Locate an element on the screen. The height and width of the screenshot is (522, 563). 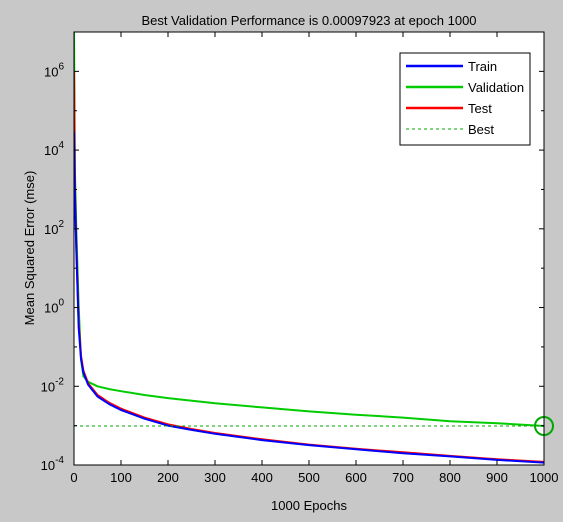
legend-label-best: Best is located at coordinates (481, 129).